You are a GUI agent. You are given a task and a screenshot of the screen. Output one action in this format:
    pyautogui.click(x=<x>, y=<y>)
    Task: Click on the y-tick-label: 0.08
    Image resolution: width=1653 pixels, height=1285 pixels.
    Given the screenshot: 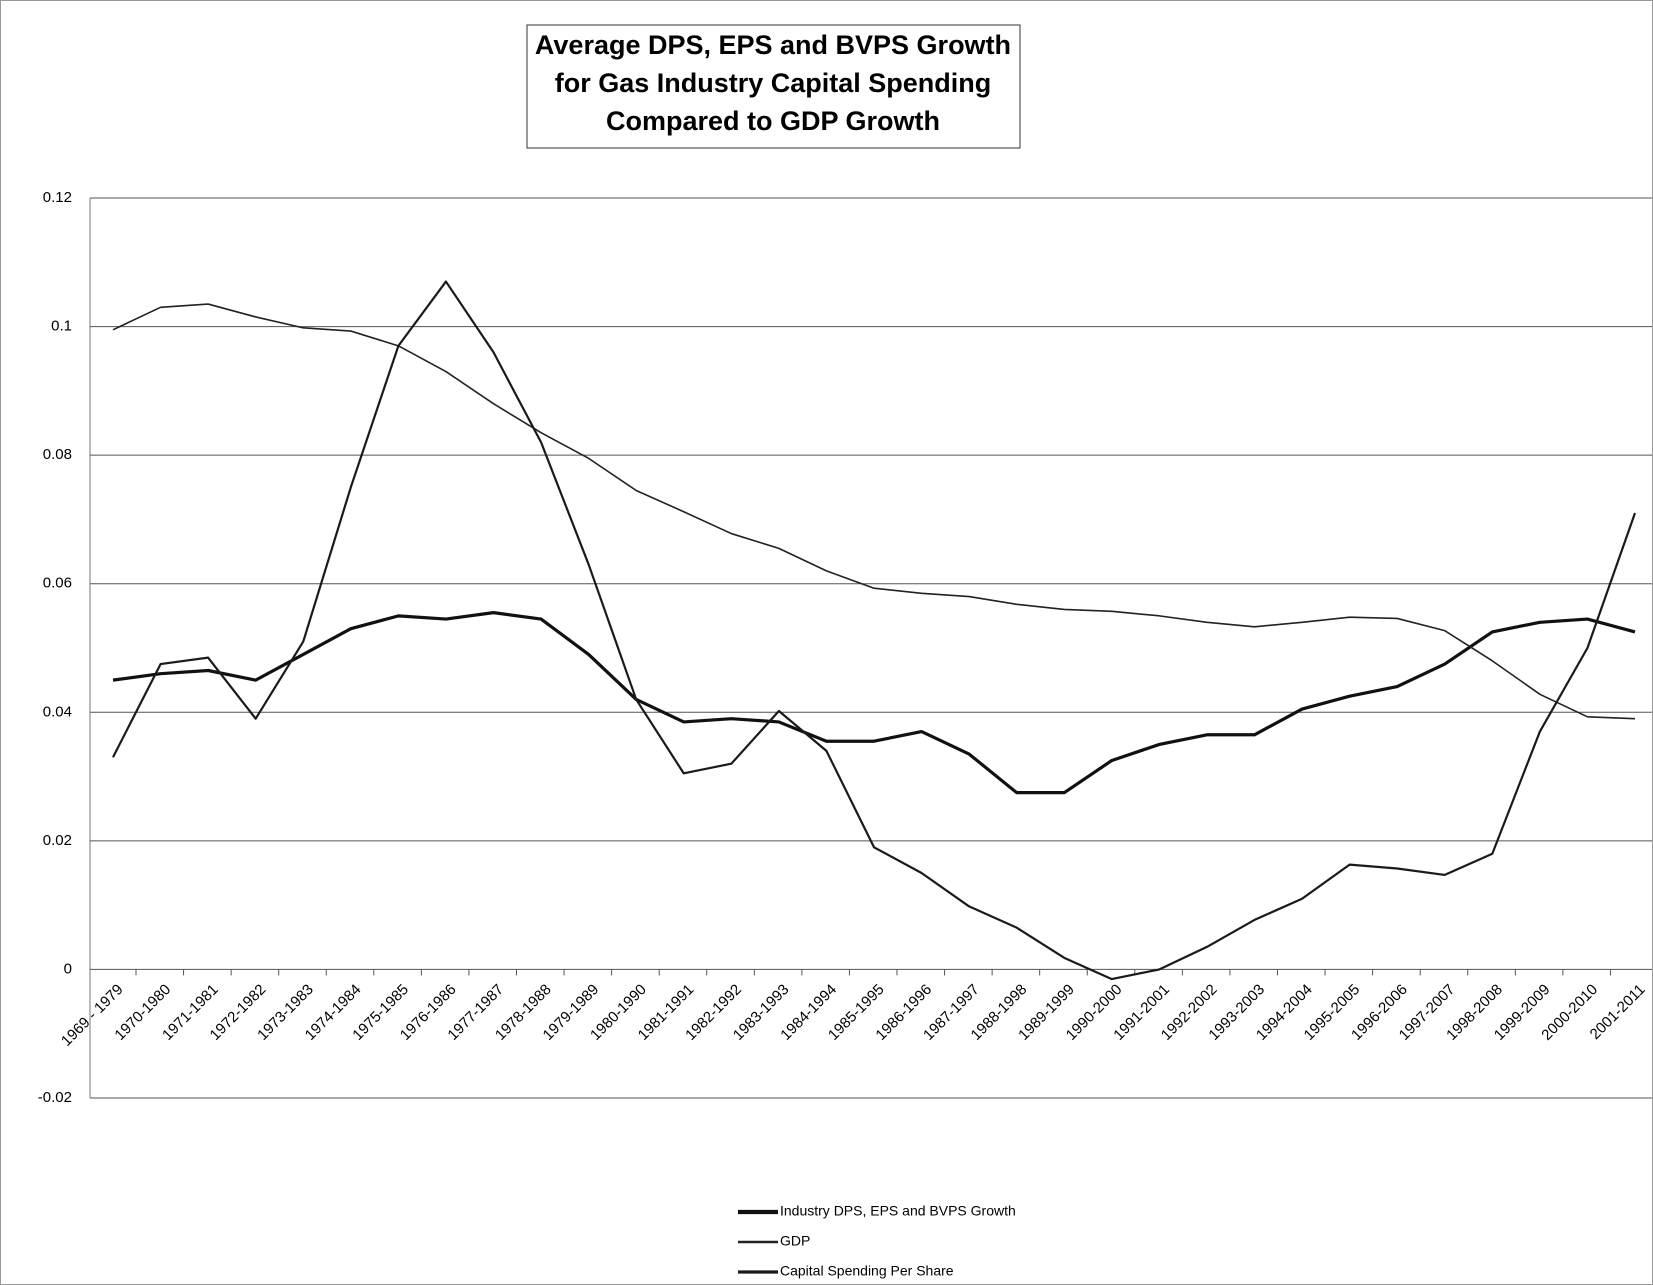 What is the action you would take?
    pyautogui.click(x=57, y=454)
    